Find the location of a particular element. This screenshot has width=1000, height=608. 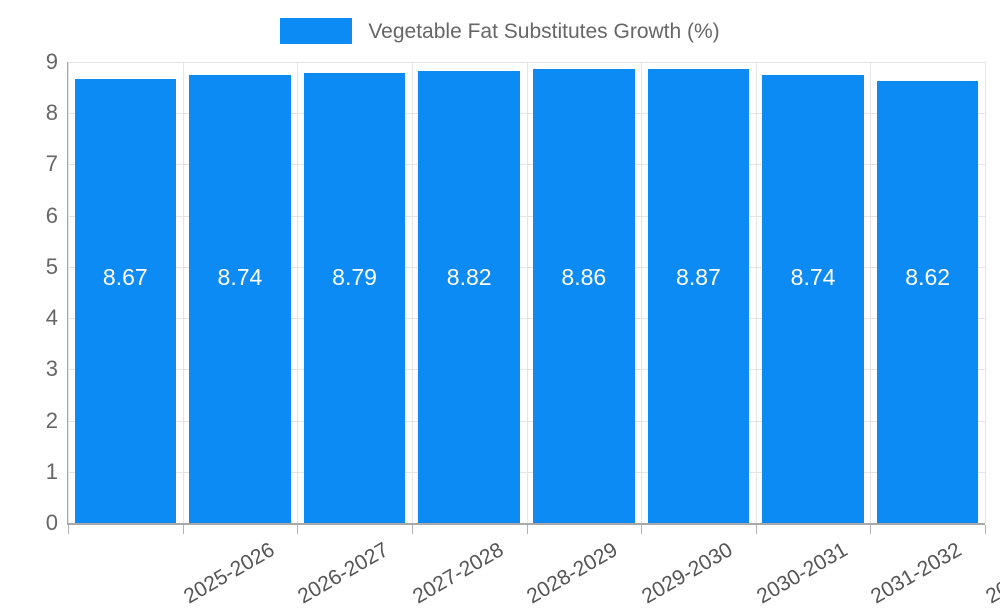

y-tick-label-4: 4 is located at coordinates (51, 318).